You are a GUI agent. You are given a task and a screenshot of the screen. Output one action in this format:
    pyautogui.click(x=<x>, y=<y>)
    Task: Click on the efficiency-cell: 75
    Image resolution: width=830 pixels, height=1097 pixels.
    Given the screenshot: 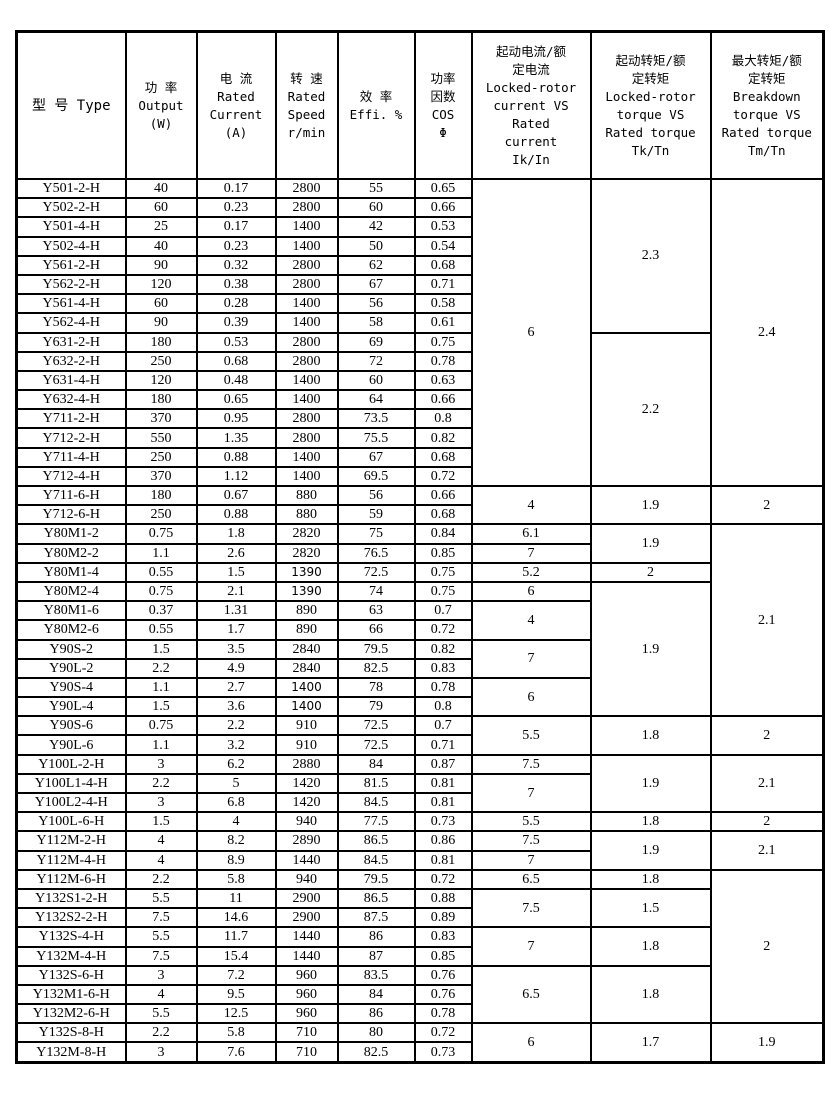 What is the action you would take?
    pyautogui.click(x=376, y=534)
    